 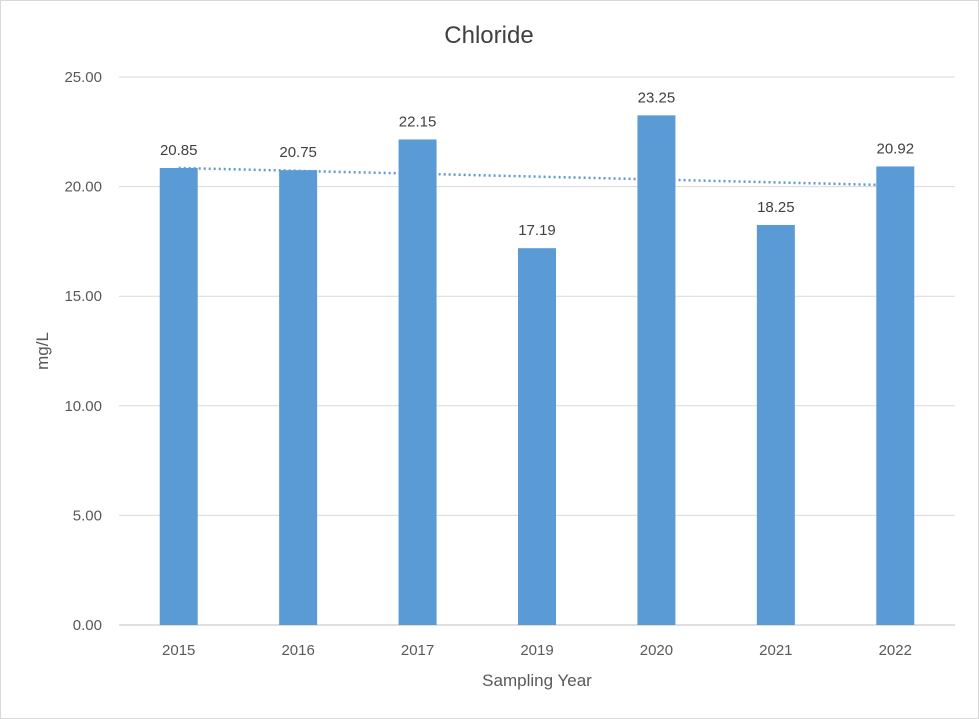 What do you see at coordinates (83, 406) in the screenshot?
I see `y-tick-label: 10.00` at bounding box center [83, 406].